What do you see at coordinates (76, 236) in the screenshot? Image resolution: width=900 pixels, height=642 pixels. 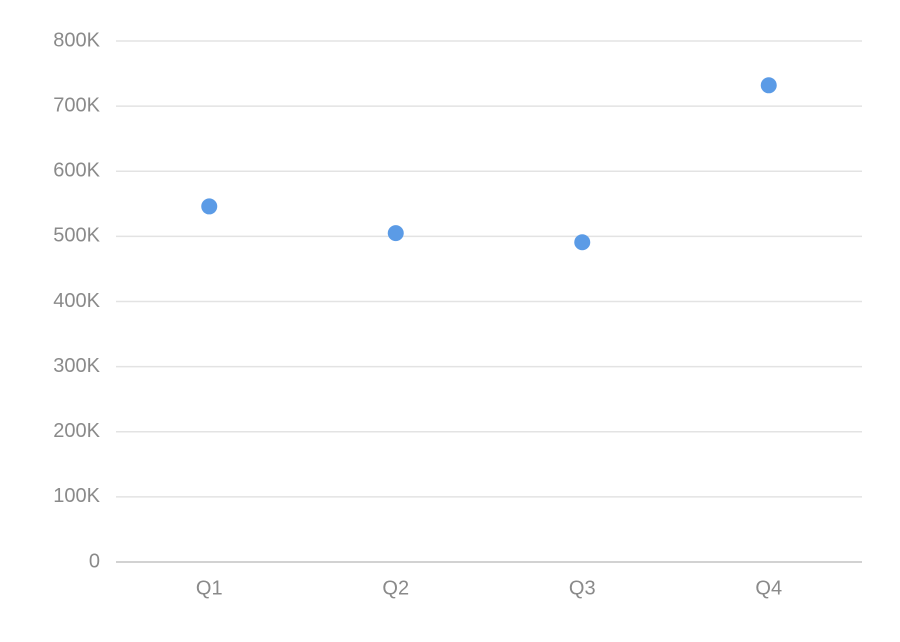 I see `y-tick-label: 500K` at bounding box center [76, 236].